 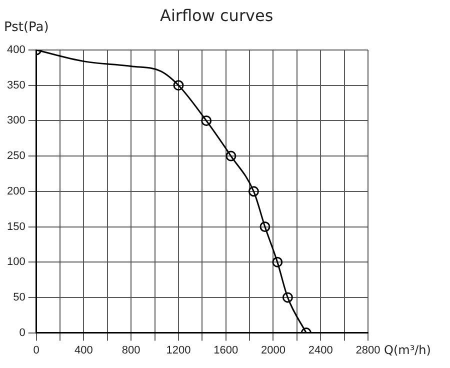 I want to click on x-tick-label: 2400, so click(x=320, y=350).